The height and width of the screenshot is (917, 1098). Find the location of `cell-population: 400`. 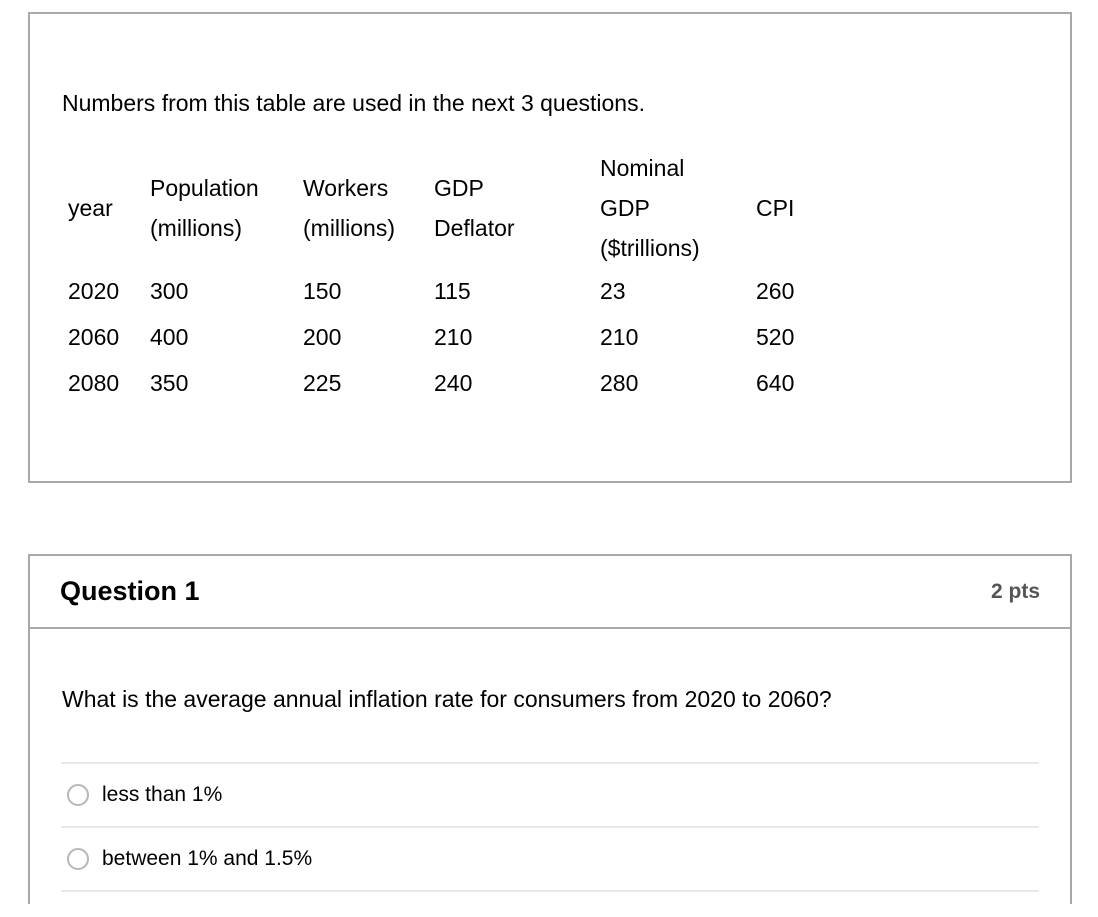

cell-population: 400 is located at coordinates (169, 336).